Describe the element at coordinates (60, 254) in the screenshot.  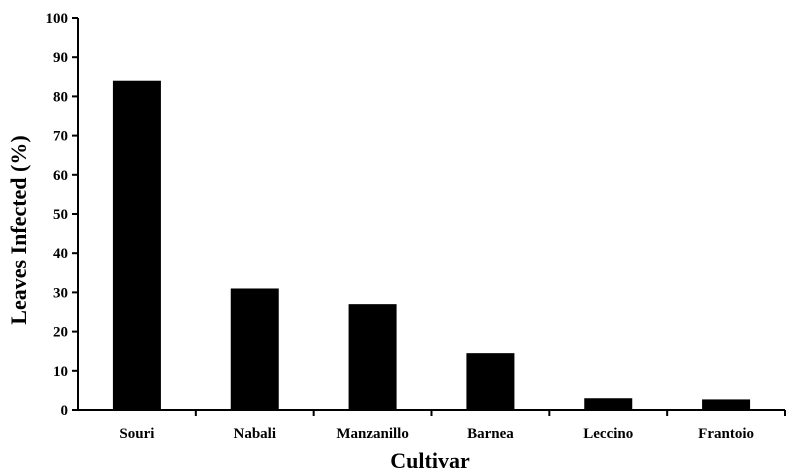
I see `y-tick-label: 40` at that location.